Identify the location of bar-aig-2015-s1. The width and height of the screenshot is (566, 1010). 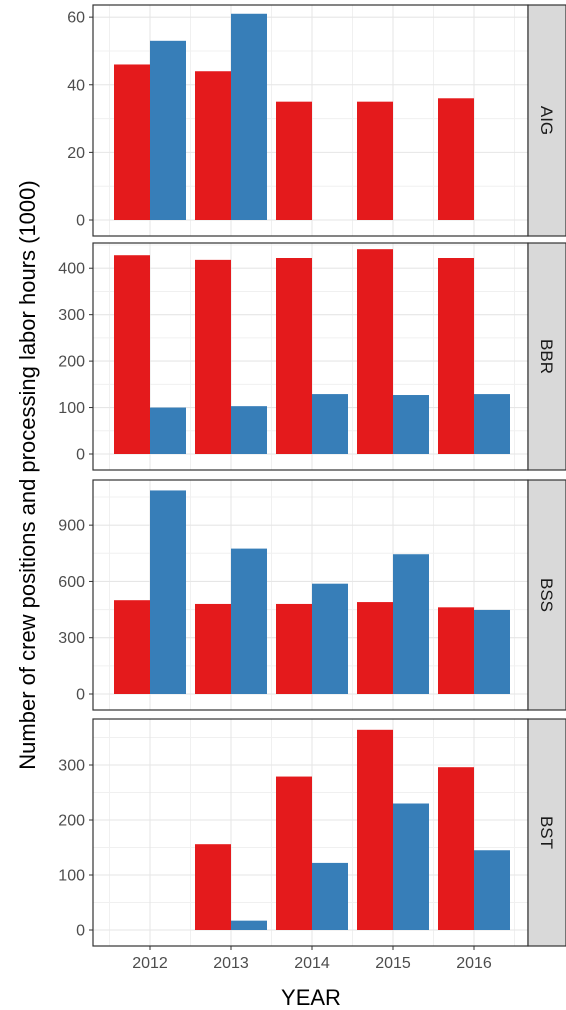
(375, 160).